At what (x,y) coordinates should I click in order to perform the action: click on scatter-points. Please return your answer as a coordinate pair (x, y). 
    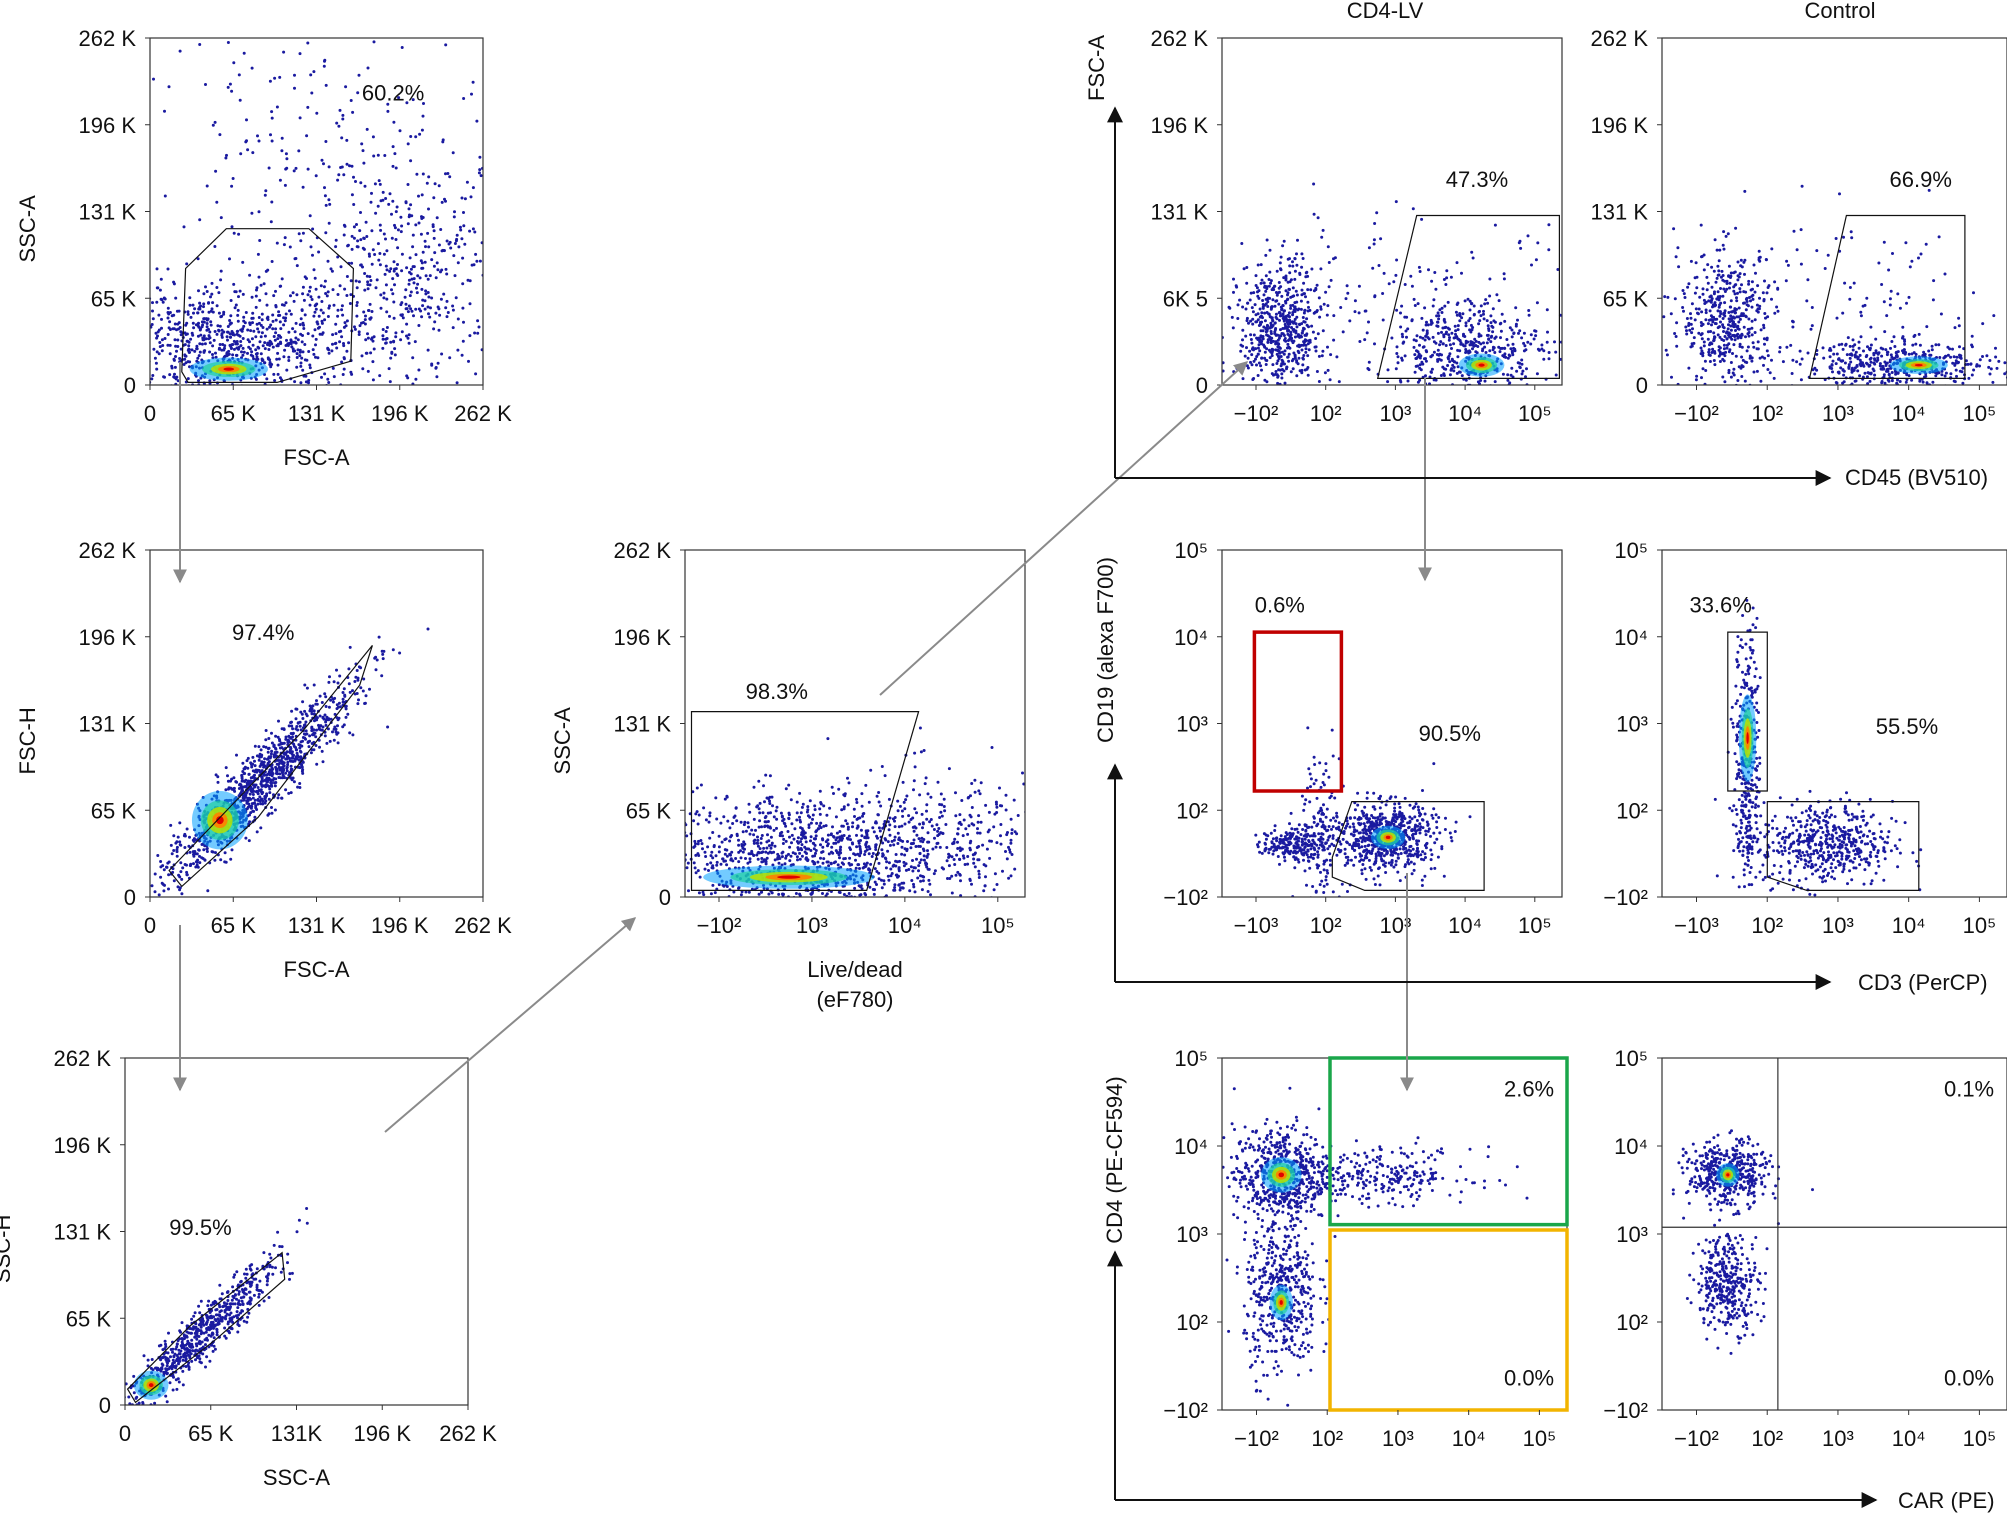
    Looking at the image, I should click on (845, 823).